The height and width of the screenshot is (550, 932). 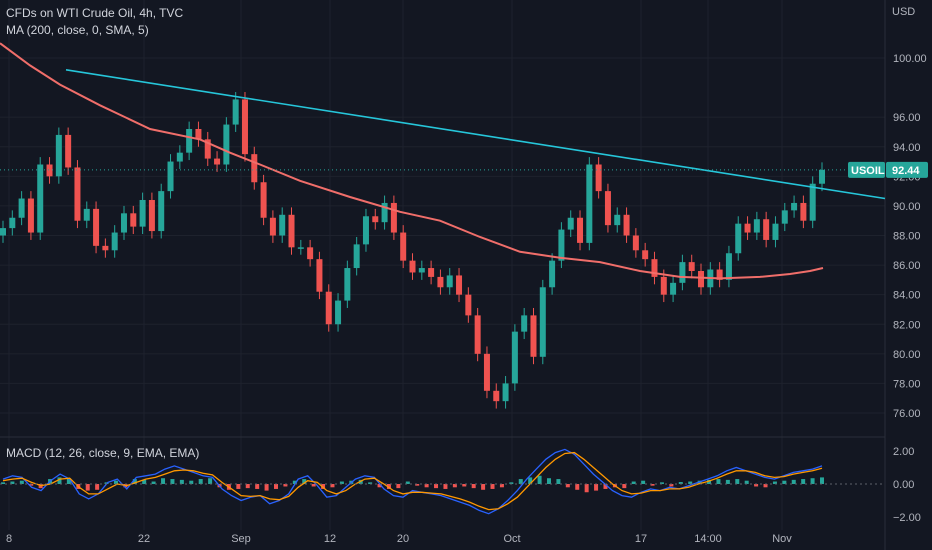 I want to click on time-tick-label: 20, so click(x=403, y=539).